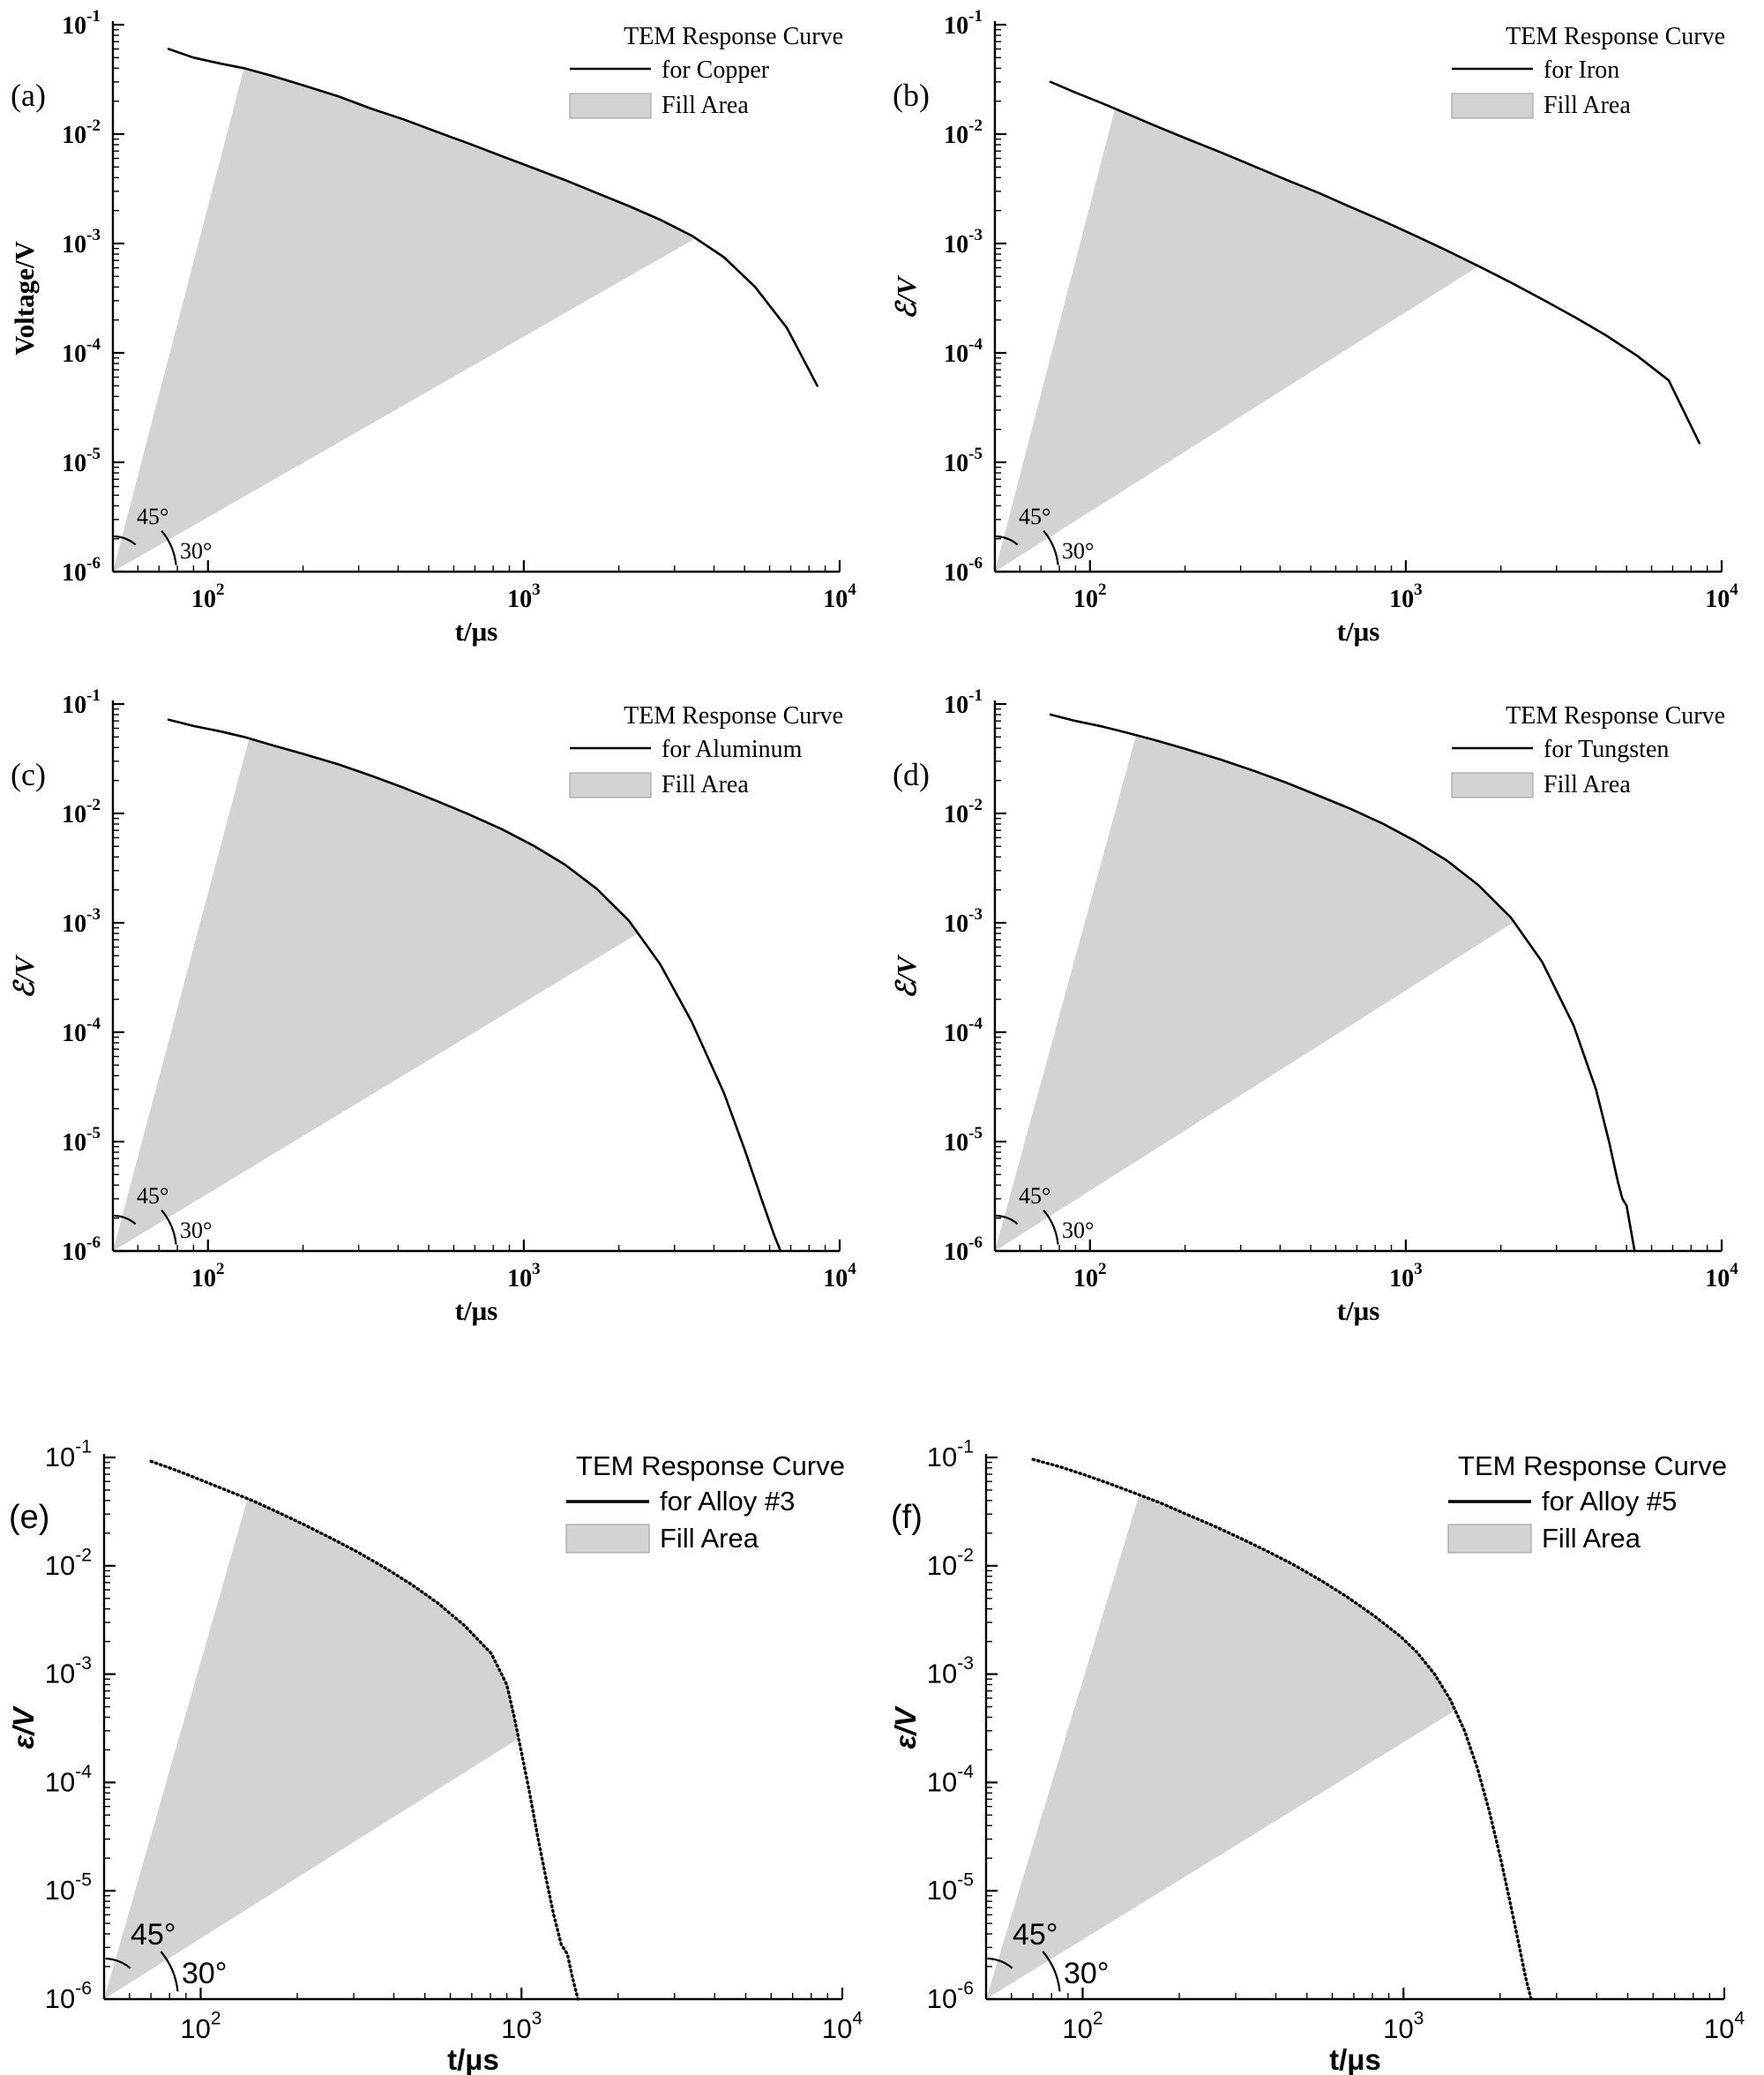 The height and width of the screenshot is (2075, 1764). I want to click on legend-series-label: for Iron, so click(1581, 70).